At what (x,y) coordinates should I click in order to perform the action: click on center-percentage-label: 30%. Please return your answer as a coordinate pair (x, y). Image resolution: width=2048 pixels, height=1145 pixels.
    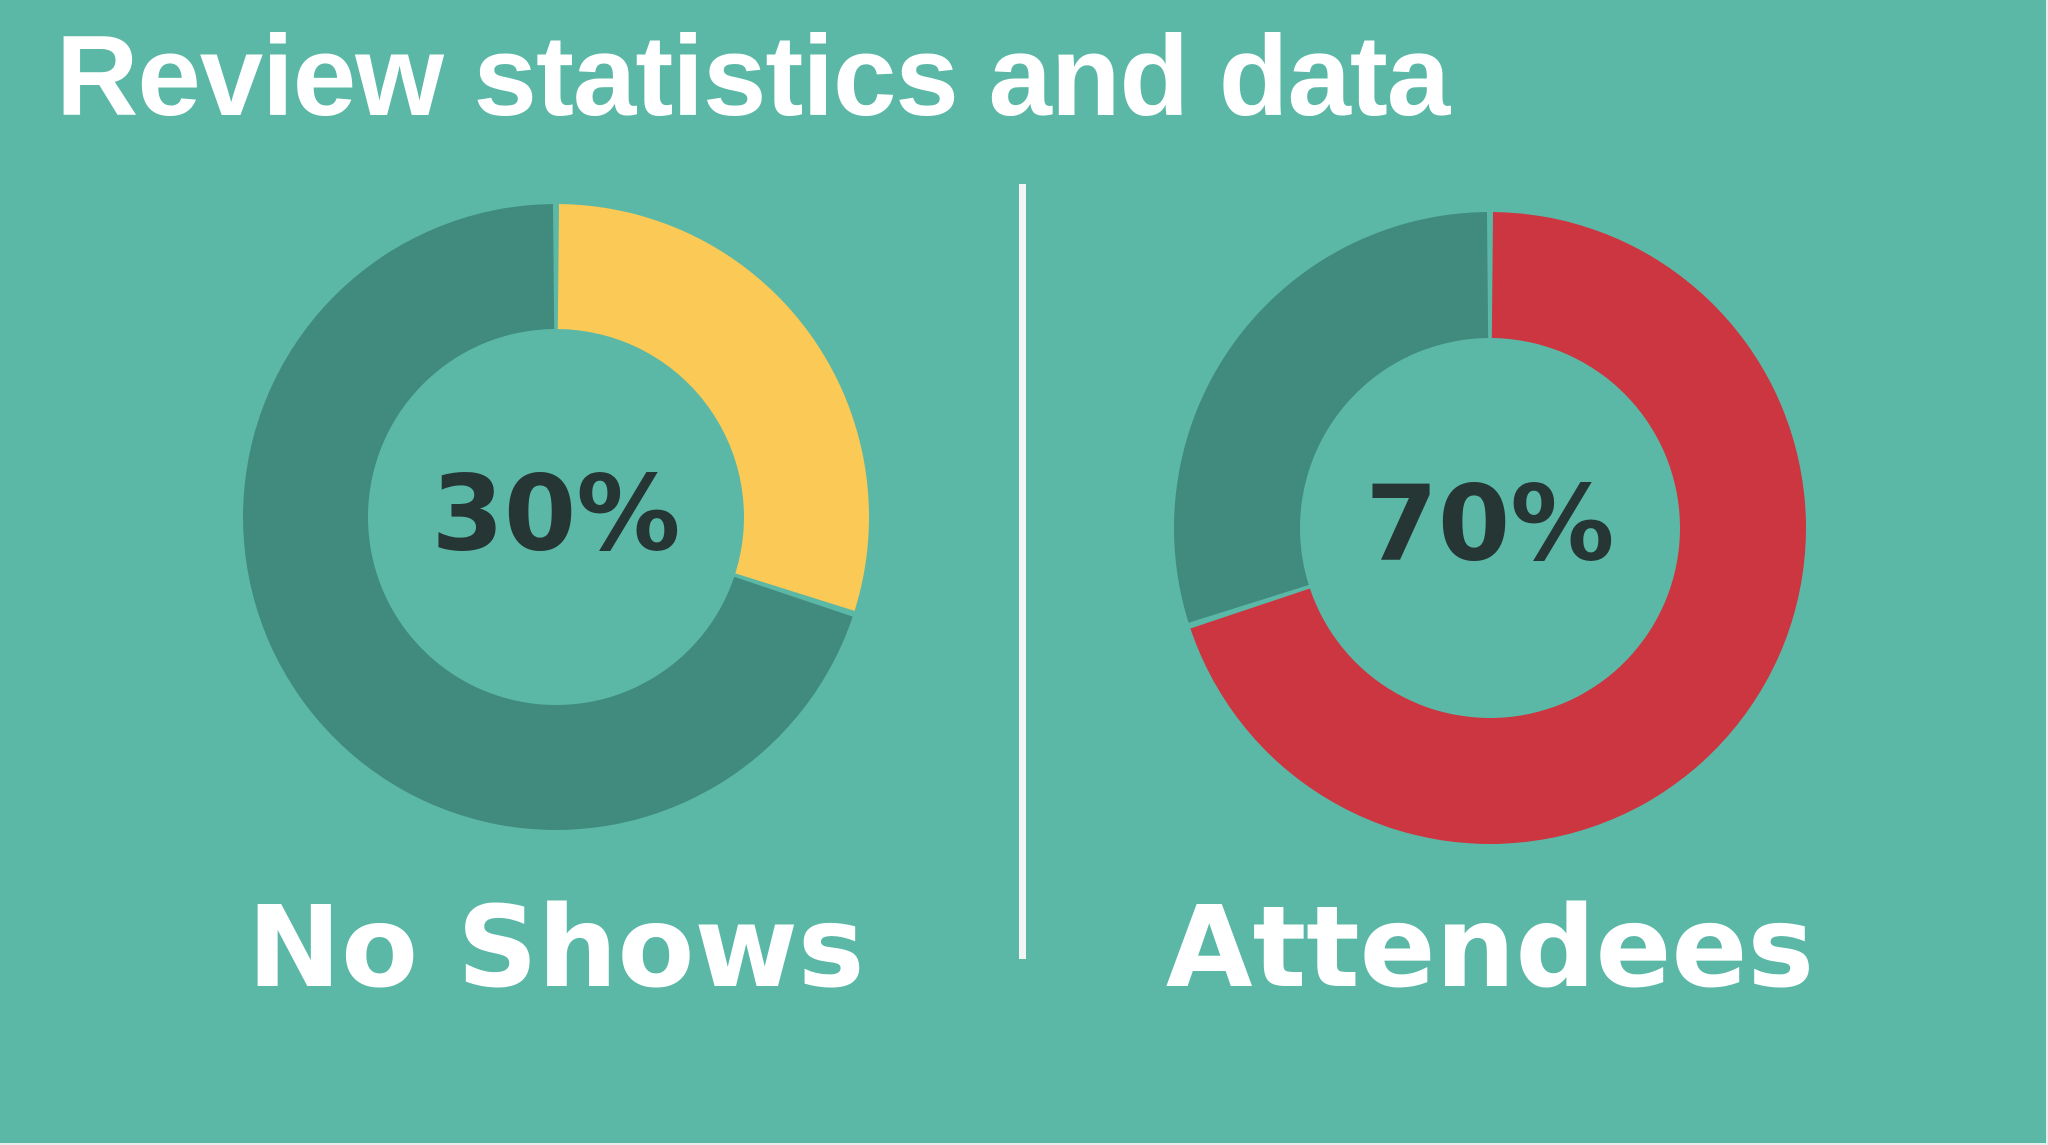
    Looking at the image, I should click on (556, 513).